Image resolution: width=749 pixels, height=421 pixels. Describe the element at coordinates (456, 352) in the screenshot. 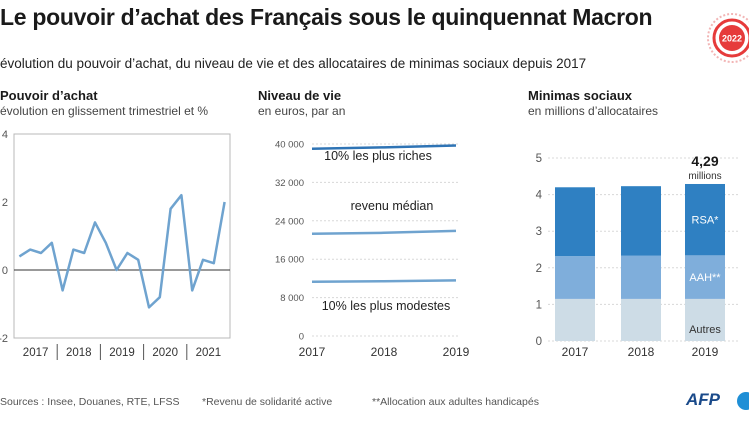

I see `p2-xtick-label: 2019` at that location.